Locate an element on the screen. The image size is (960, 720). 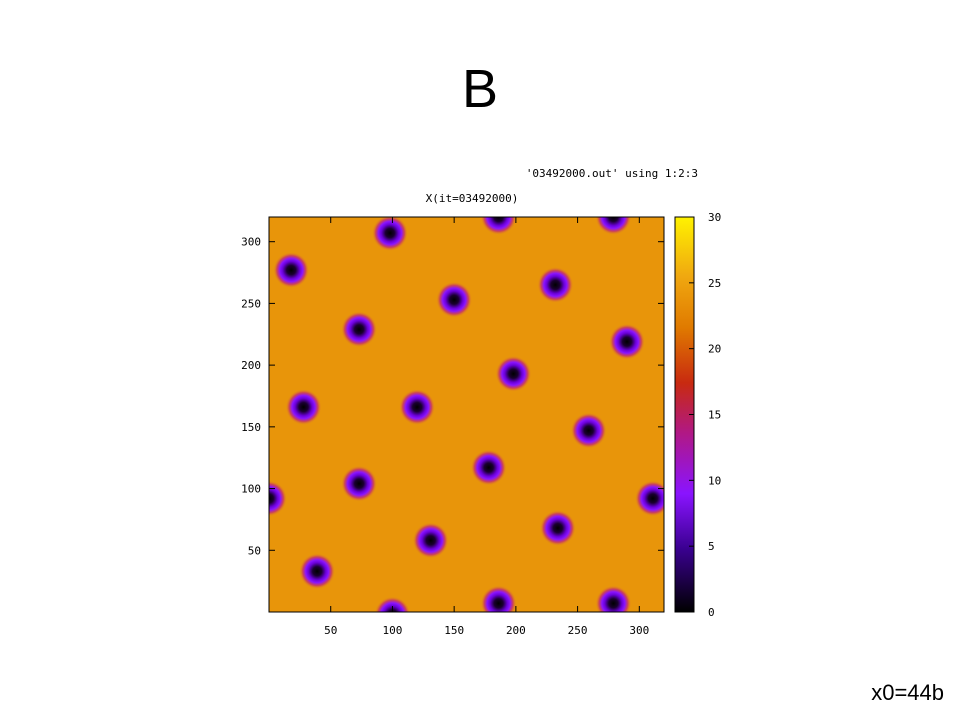
y-tick-label-4: 250 is located at coordinates (251, 303).